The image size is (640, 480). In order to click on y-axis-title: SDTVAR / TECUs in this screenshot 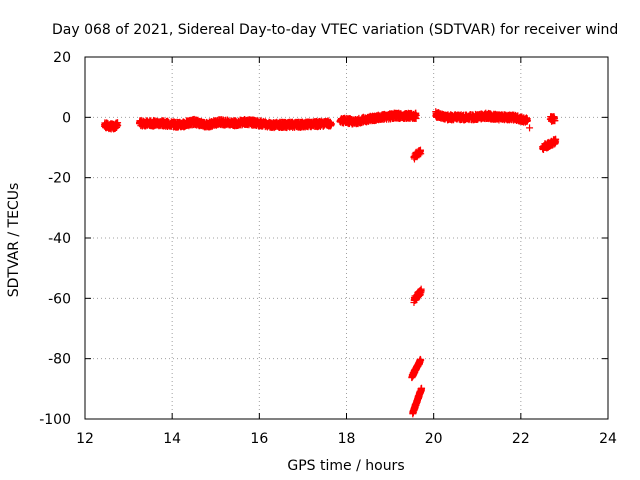, I will do `click(14, 240)`.